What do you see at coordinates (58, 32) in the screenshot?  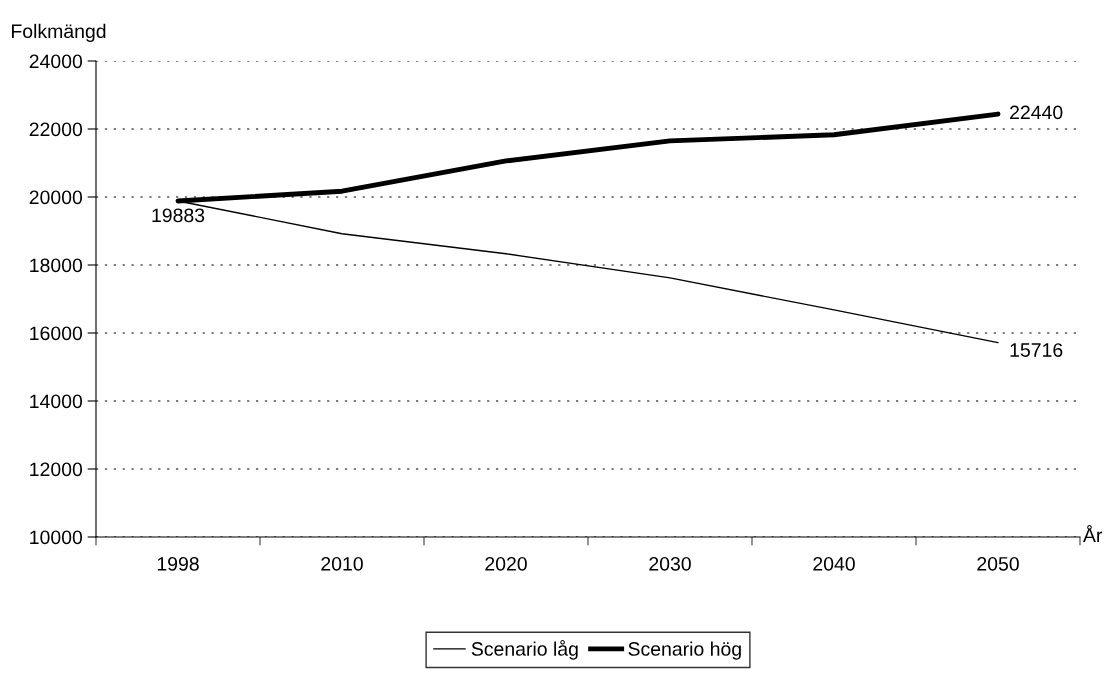 I see `y-axis-title: Folkmängd` at bounding box center [58, 32].